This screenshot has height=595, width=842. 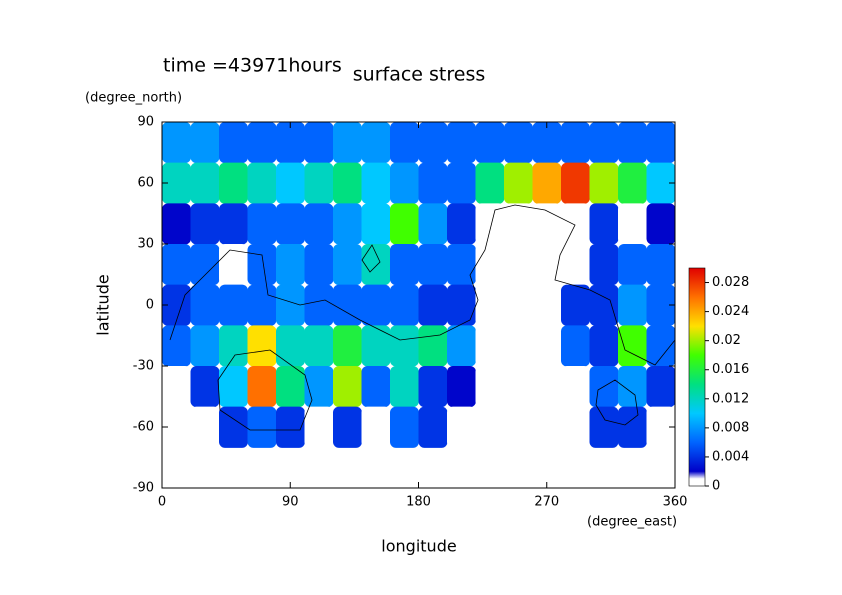 I want to click on y-tick-label: -60, so click(x=143, y=427).